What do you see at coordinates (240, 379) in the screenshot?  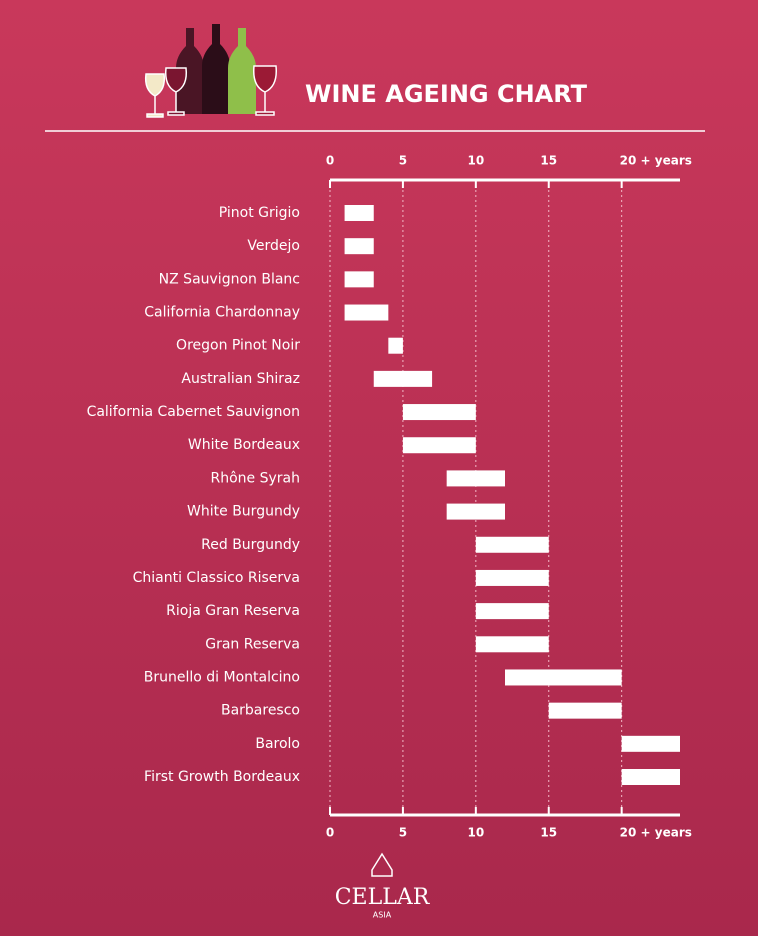 I see `category-label: Australian Shiraz` at bounding box center [240, 379].